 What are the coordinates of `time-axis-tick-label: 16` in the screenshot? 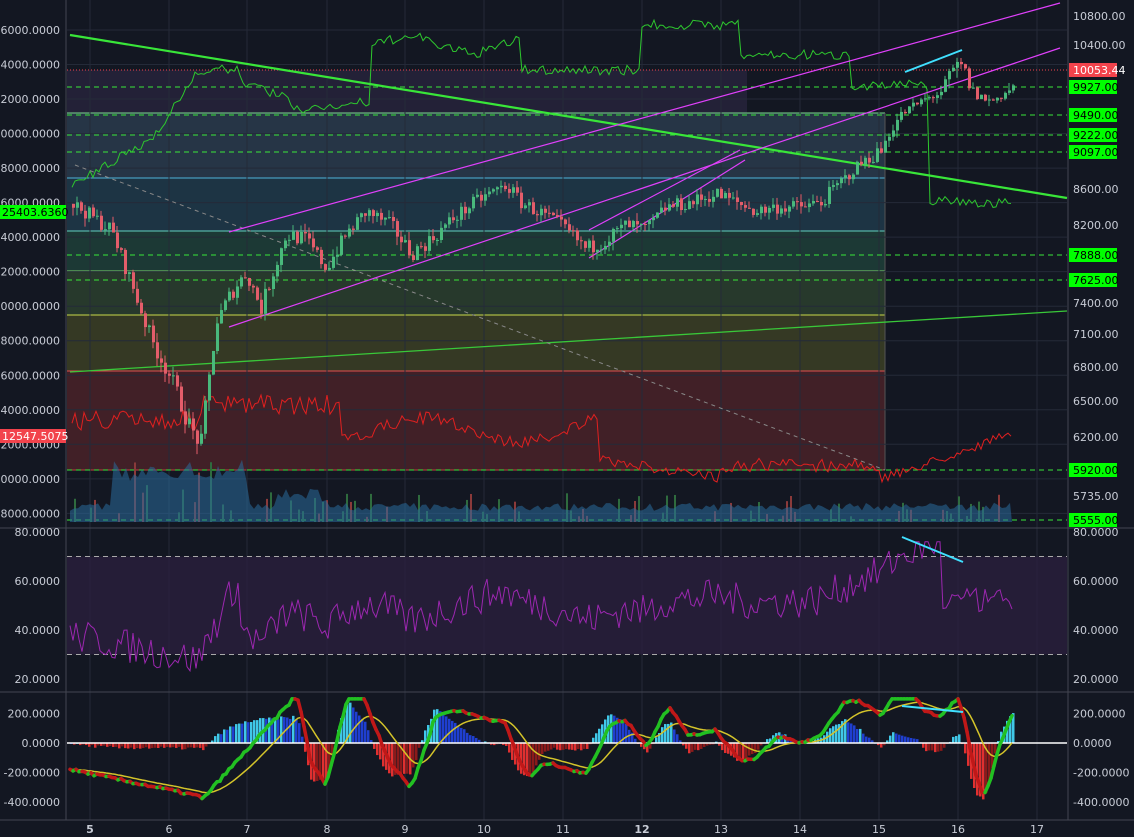 It's located at (958, 829).